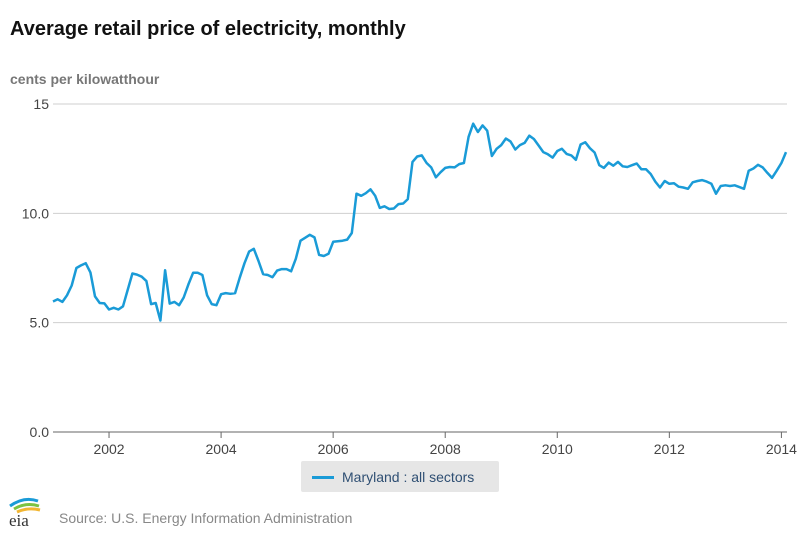 This screenshot has height=533, width=800. Describe the element at coordinates (40, 432) in the screenshot. I see `y-tick-label: 0.0` at that location.